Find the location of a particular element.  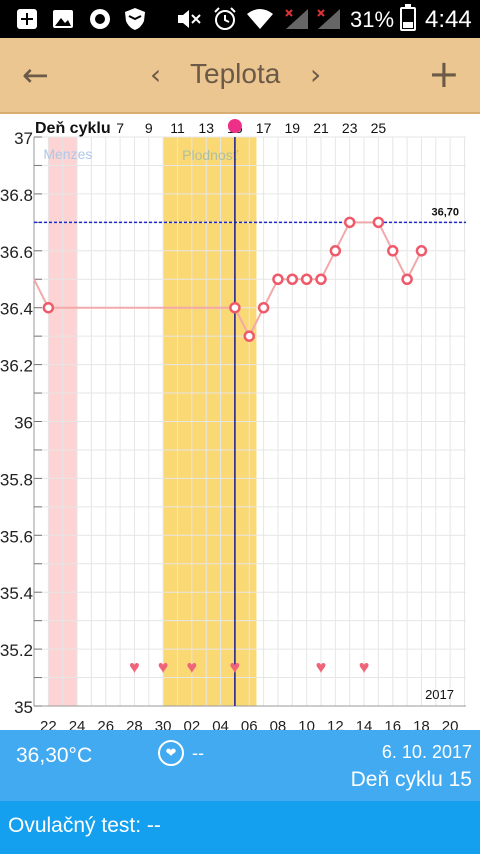

top-tick-label: 23 is located at coordinates (350, 128).